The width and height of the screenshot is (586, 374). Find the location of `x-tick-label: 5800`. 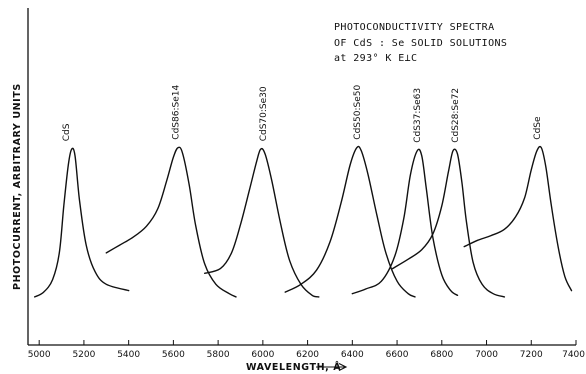

x-tick-label: 5800 is located at coordinates (218, 355).